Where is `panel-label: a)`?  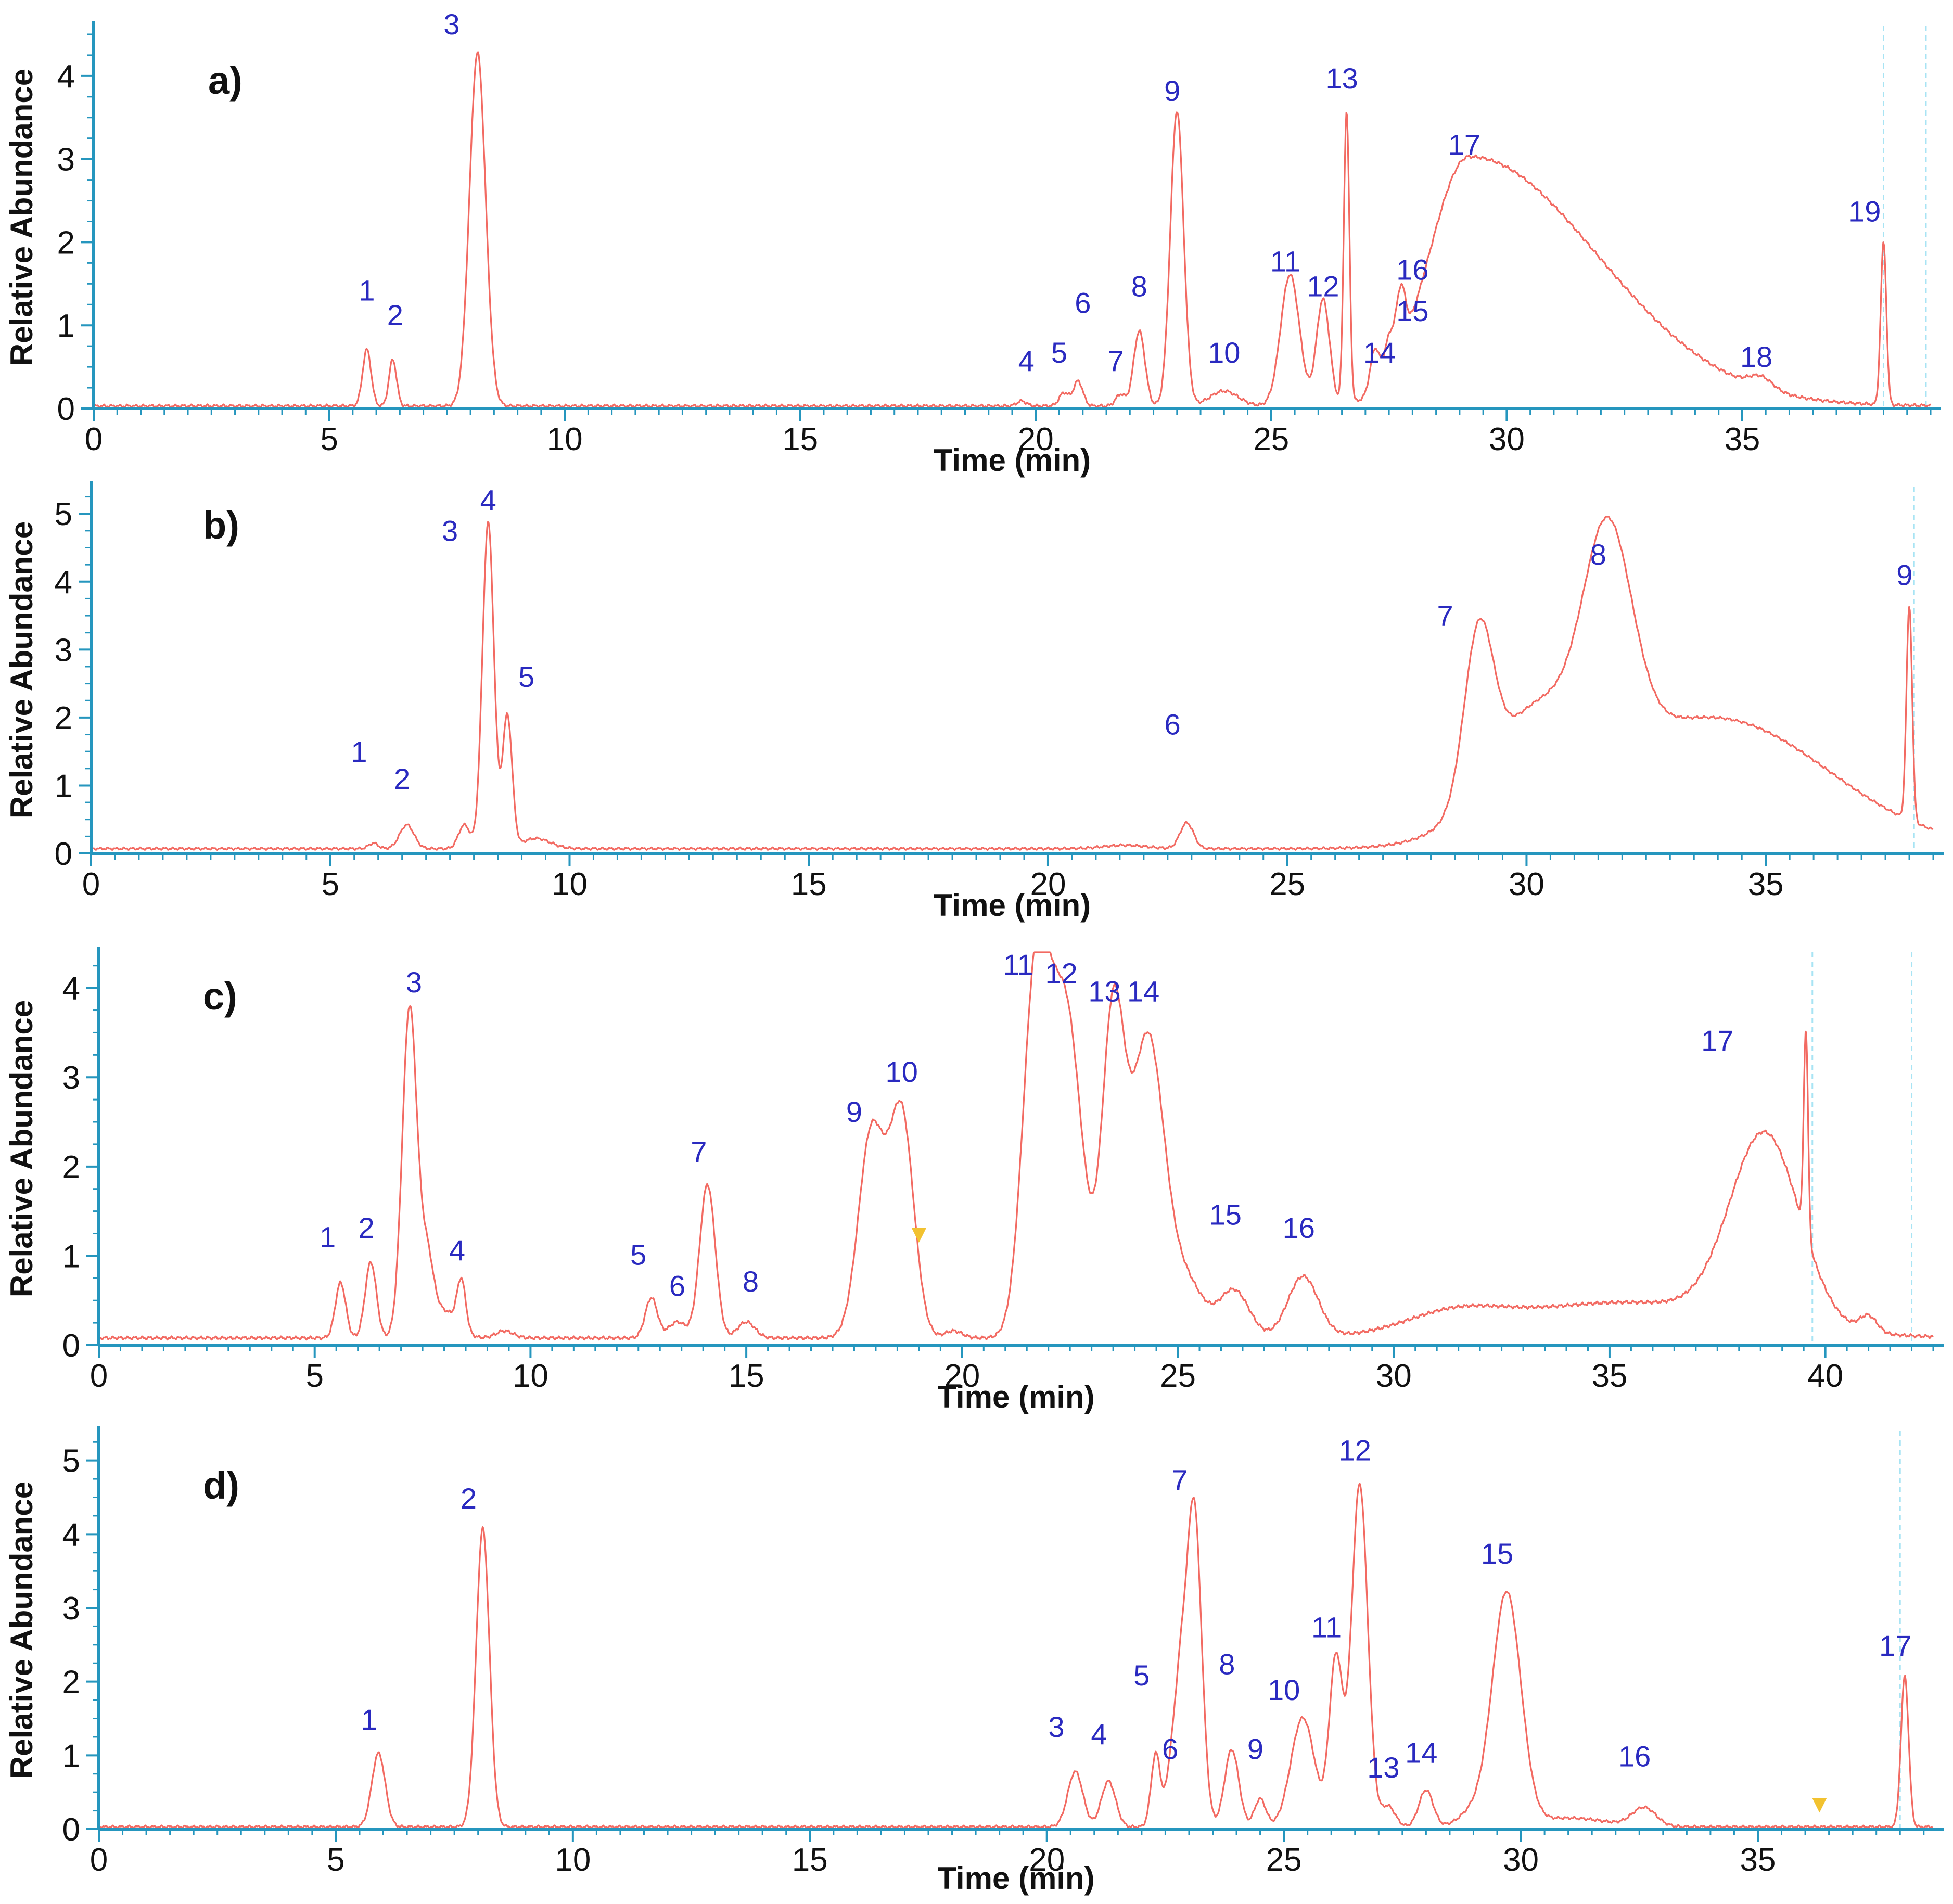
panel-label: a) is located at coordinates (225, 80).